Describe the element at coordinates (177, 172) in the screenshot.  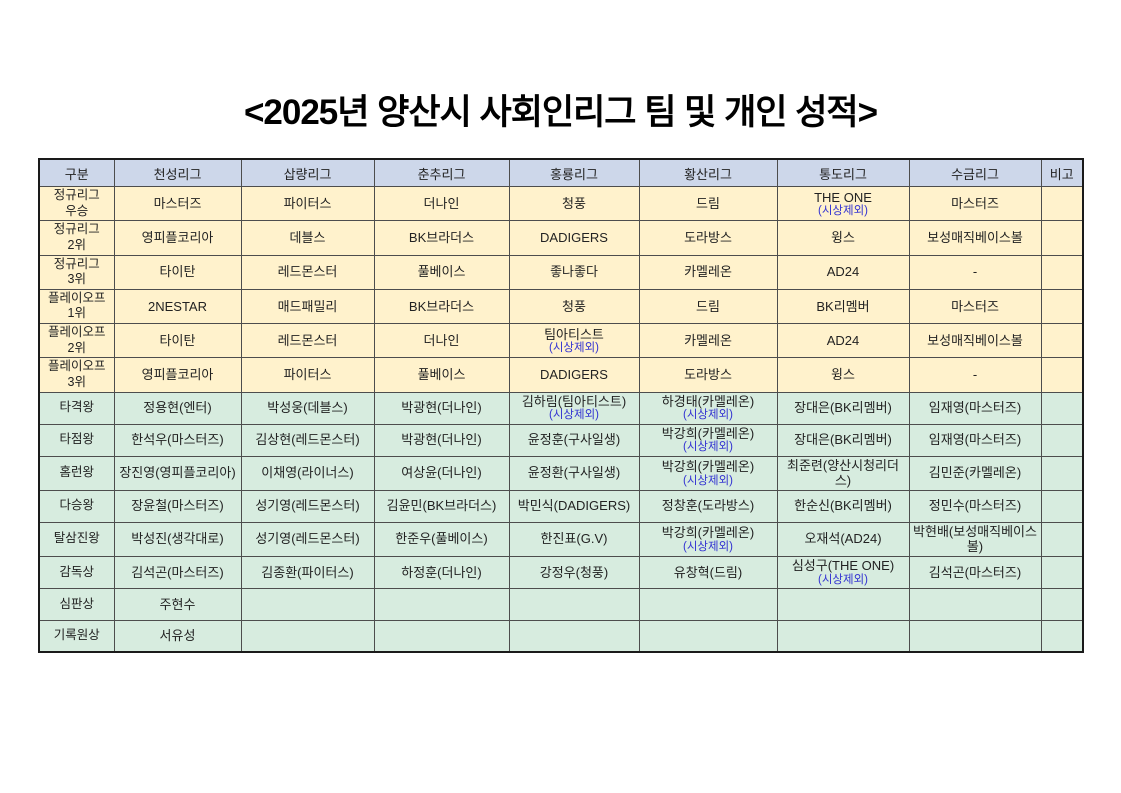
I see `column-header: 천성리그` at that location.